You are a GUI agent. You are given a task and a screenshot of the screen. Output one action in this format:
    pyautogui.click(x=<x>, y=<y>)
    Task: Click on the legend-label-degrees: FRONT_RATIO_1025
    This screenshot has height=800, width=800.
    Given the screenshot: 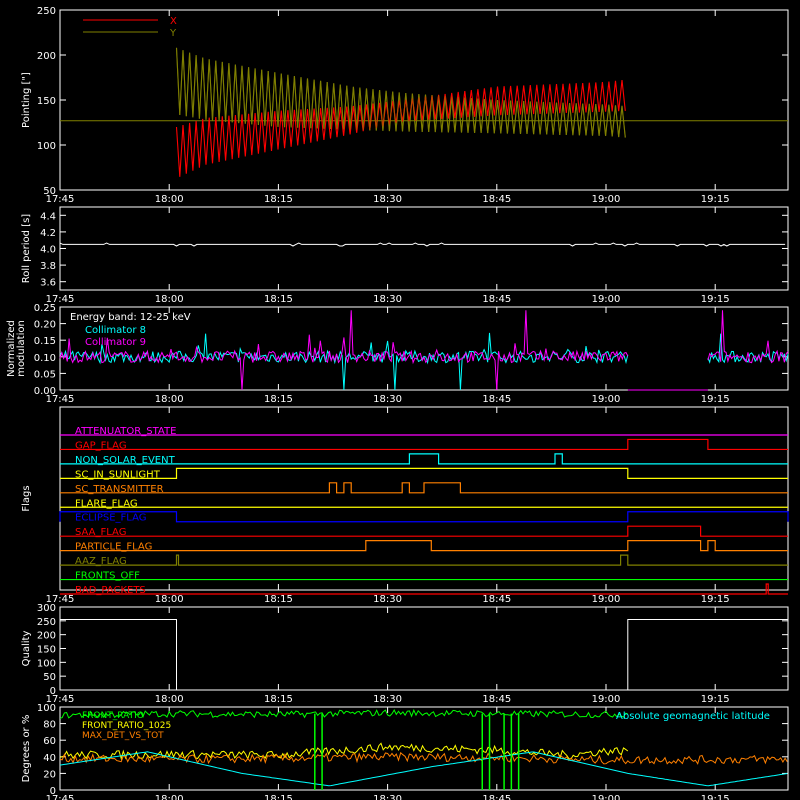 What is the action you would take?
    pyautogui.click(x=126, y=726)
    